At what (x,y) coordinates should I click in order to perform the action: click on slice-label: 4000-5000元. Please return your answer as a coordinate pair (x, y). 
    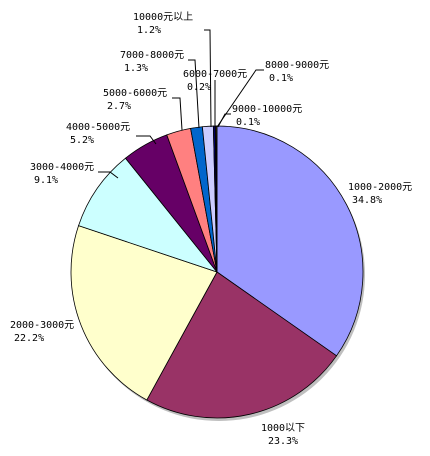
    Looking at the image, I should click on (98, 127).